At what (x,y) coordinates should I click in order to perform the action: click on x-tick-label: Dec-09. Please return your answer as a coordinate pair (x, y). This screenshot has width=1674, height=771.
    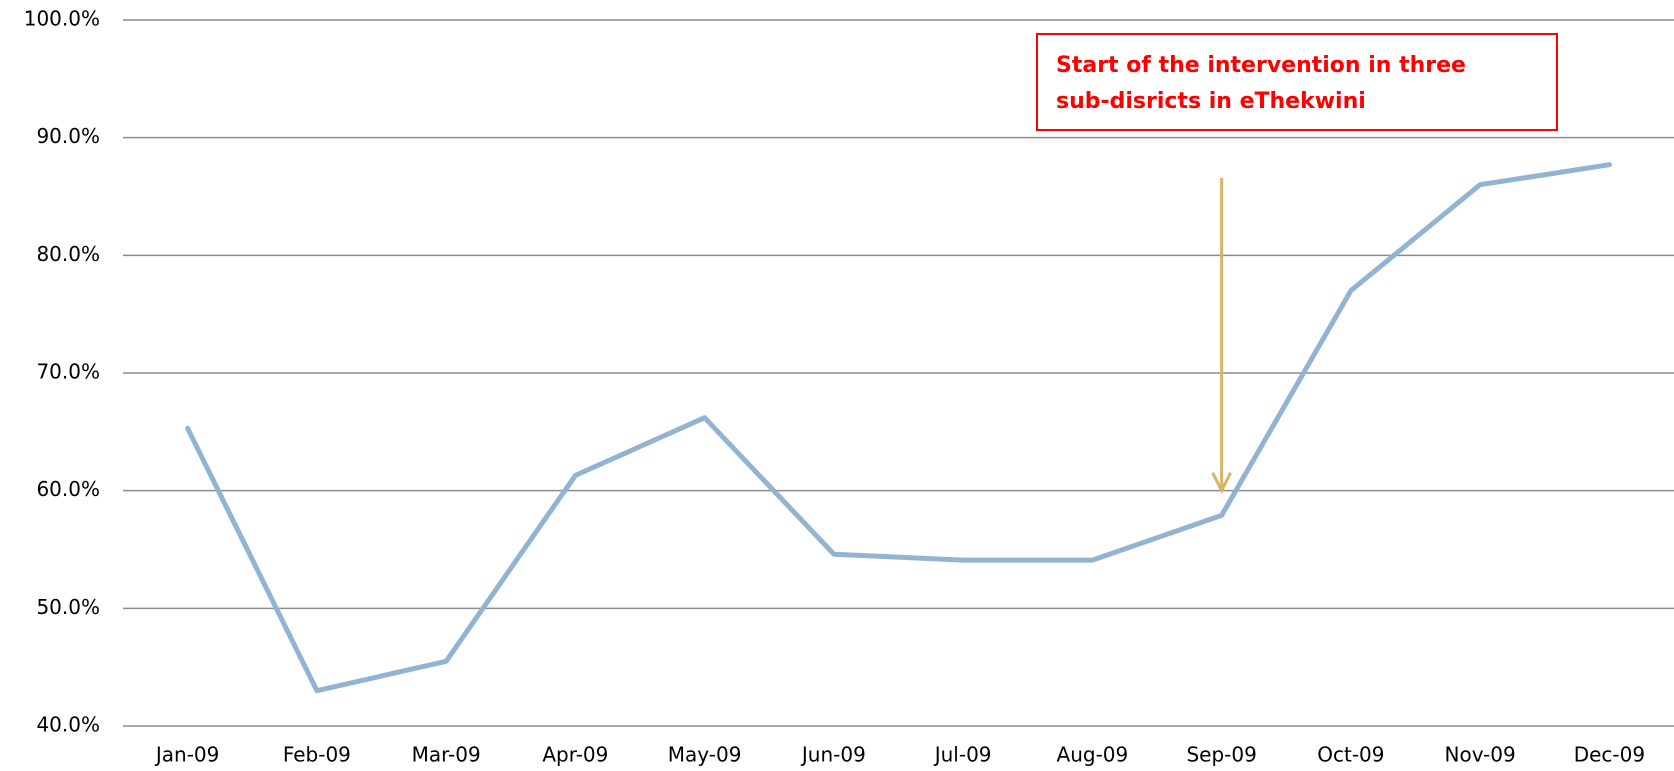
    Looking at the image, I should click on (1609, 755).